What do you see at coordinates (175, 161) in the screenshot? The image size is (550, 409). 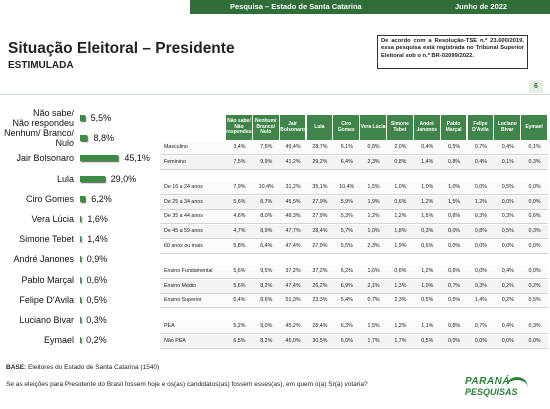 I see `row-label: Feminino` at bounding box center [175, 161].